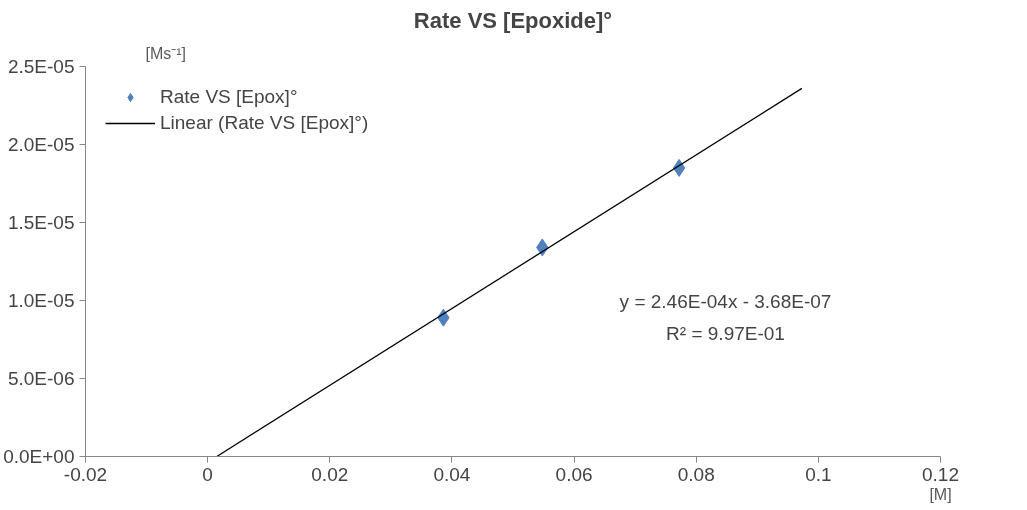 This screenshot has width=1027, height=510. Describe the element at coordinates (264, 123) in the screenshot. I see `legend-label: Linear (Rate VS [Epox]°)` at that location.